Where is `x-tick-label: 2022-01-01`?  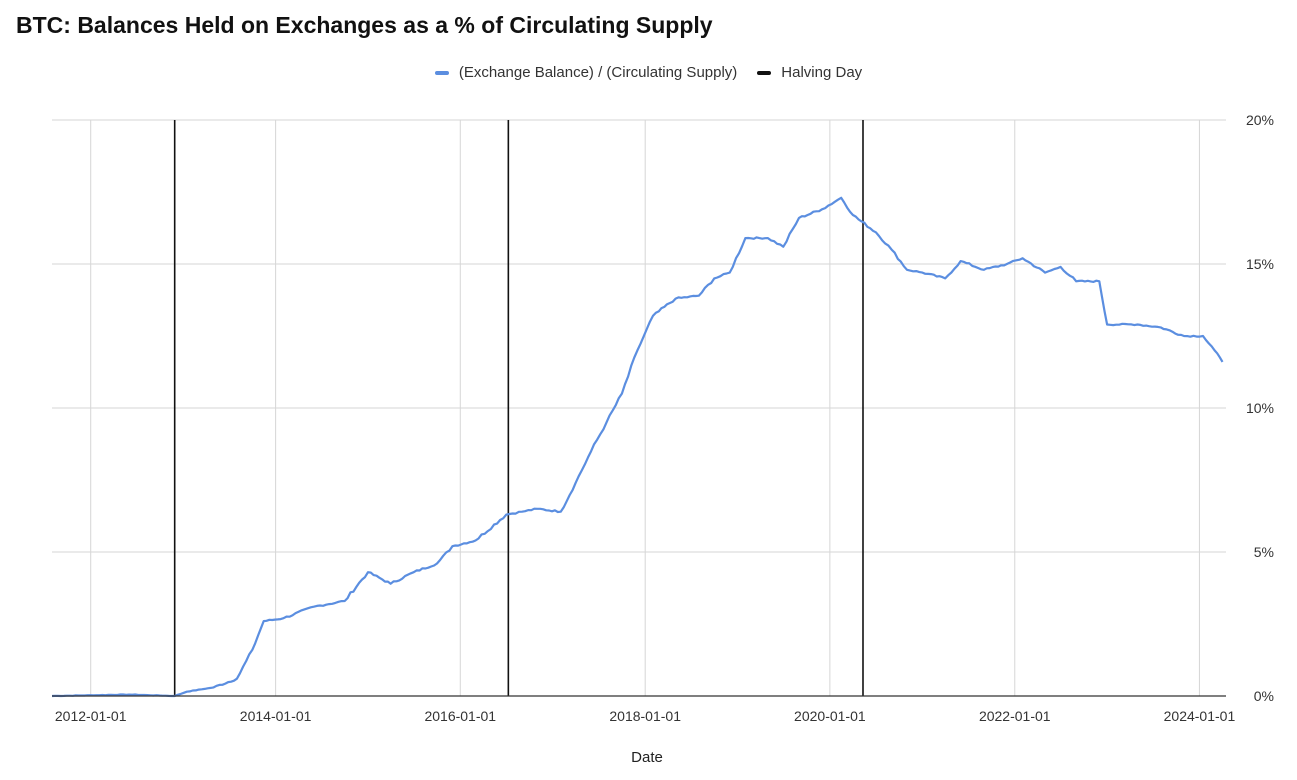
x-tick-label: 2022-01-01 is located at coordinates (1015, 716).